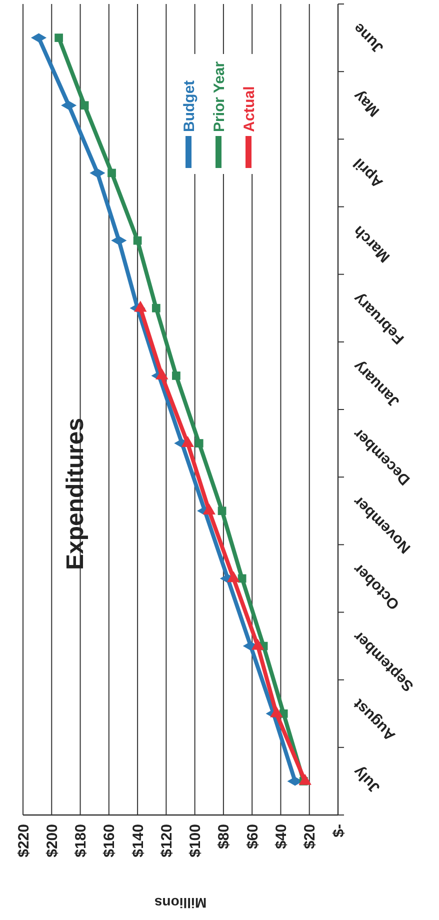 The height and width of the screenshot is (920, 439). What do you see at coordinates (249, 109) in the screenshot?
I see `text: Actual` at bounding box center [249, 109].